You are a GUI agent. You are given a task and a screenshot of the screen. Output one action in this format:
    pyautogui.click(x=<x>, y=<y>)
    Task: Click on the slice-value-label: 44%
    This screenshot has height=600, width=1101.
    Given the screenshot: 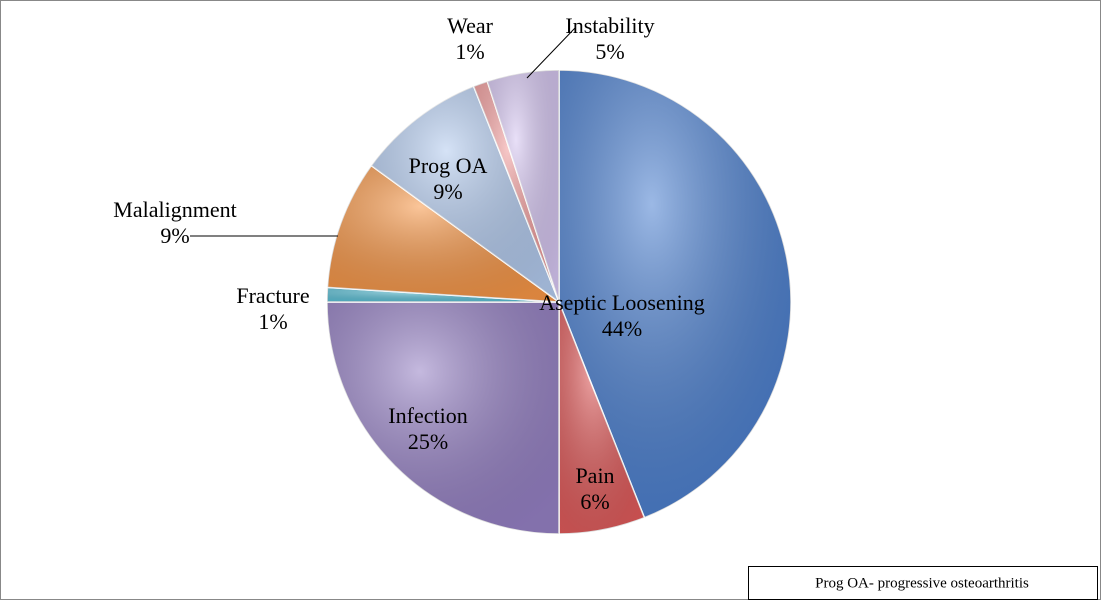 What is the action you would take?
    pyautogui.click(x=622, y=328)
    